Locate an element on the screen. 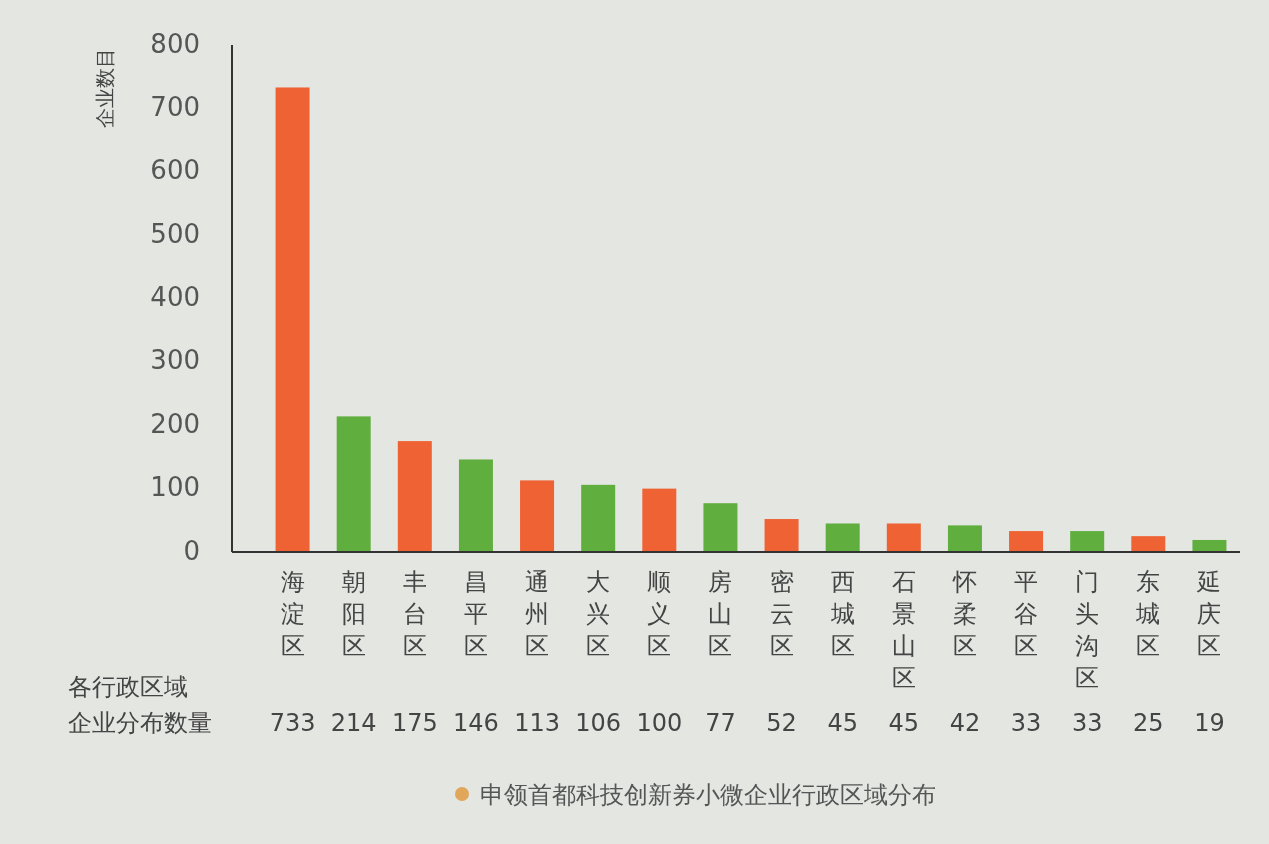  data-label: 146 is located at coordinates (476, 723).